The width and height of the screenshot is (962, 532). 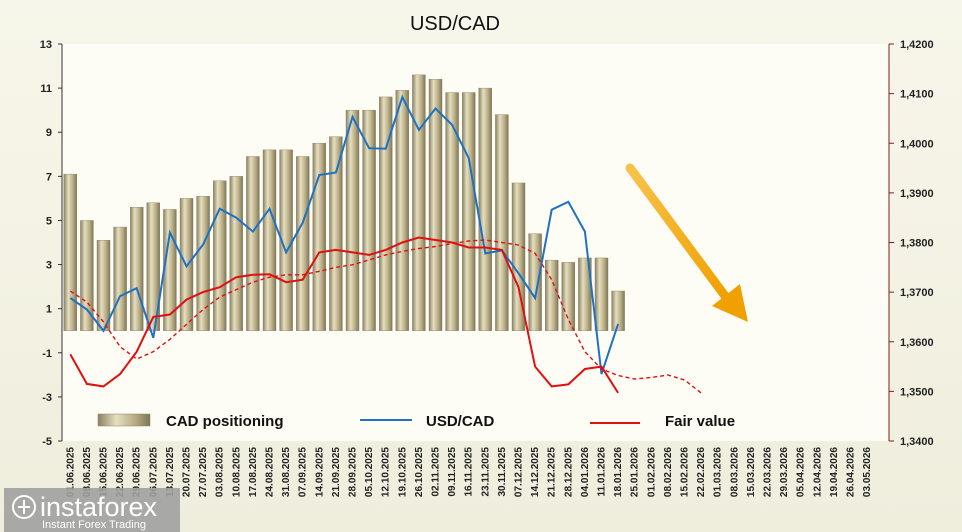 I want to click on right-tick-label: 1,4100, so click(x=917, y=95).